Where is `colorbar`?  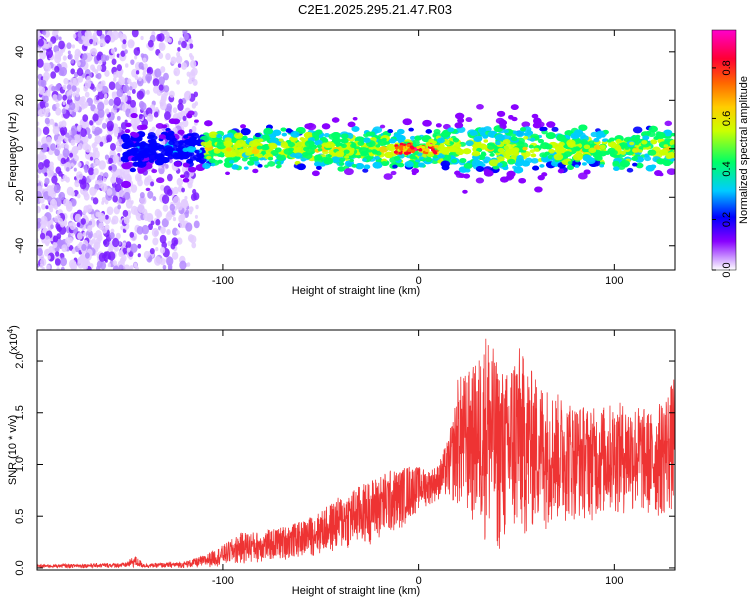 colorbar is located at coordinates (724, 150).